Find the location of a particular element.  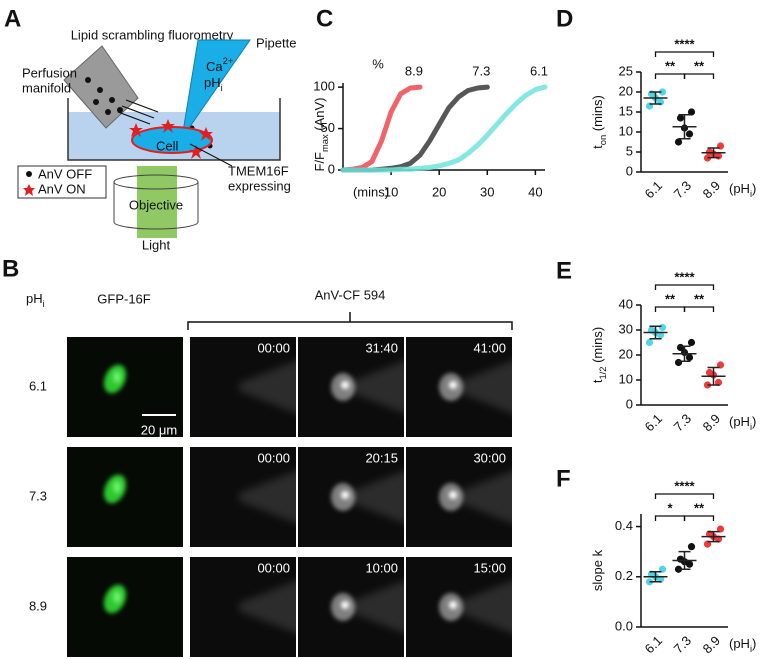

micrograph: 31:40 is located at coordinates (351, 387).